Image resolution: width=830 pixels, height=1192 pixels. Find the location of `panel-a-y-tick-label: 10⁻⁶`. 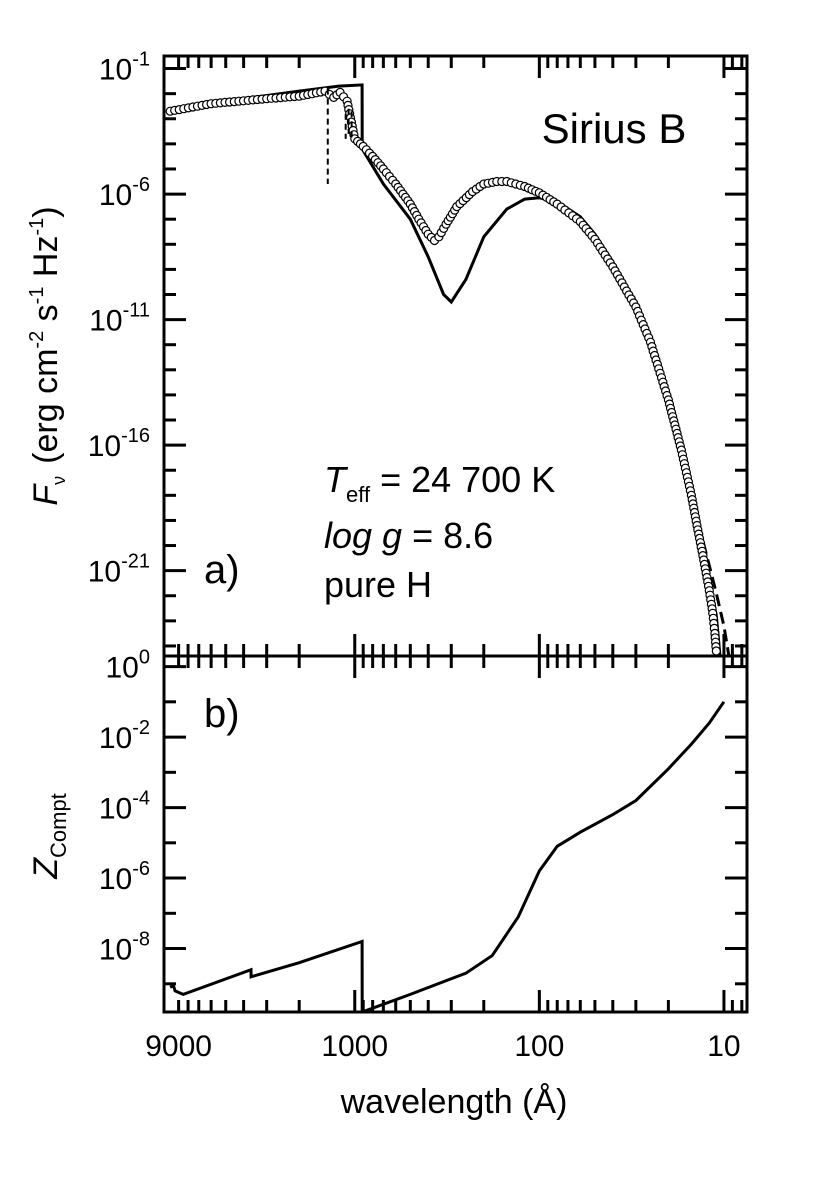

panel-a-y-tick-label: 10⁻⁶ is located at coordinates (124, 193).